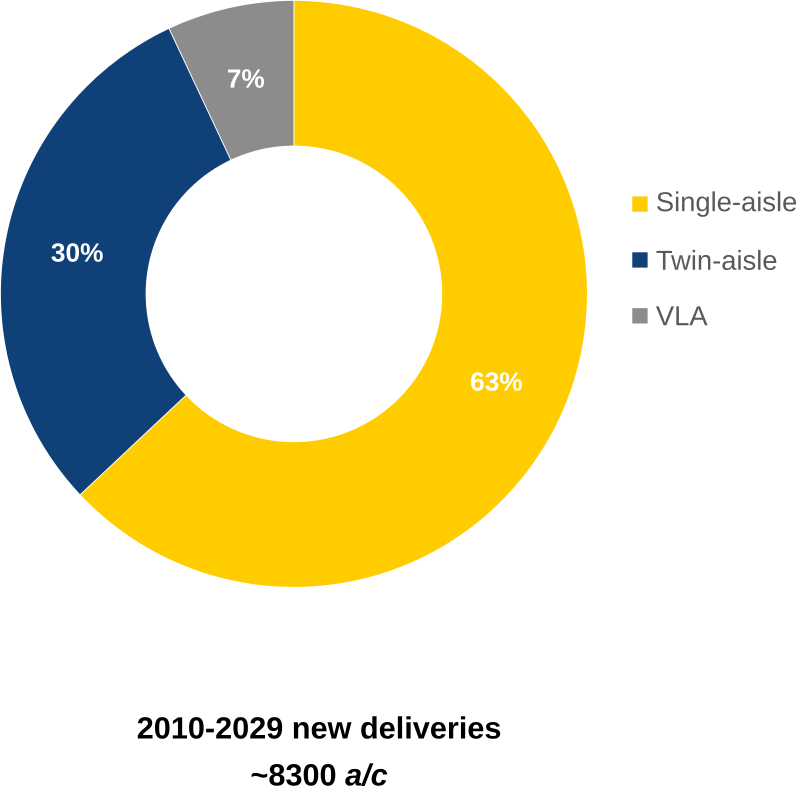 The width and height of the screenshot is (801, 790). What do you see at coordinates (726, 205) in the screenshot?
I see `legend-label: Single-aisle` at bounding box center [726, 205].